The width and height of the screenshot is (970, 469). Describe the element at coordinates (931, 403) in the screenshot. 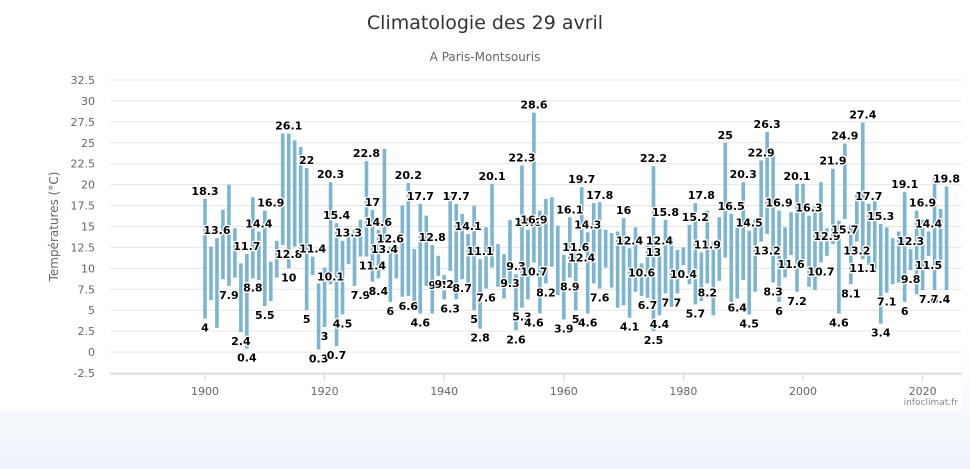

I see `chart-credit: infoclimat.fr` at that location.